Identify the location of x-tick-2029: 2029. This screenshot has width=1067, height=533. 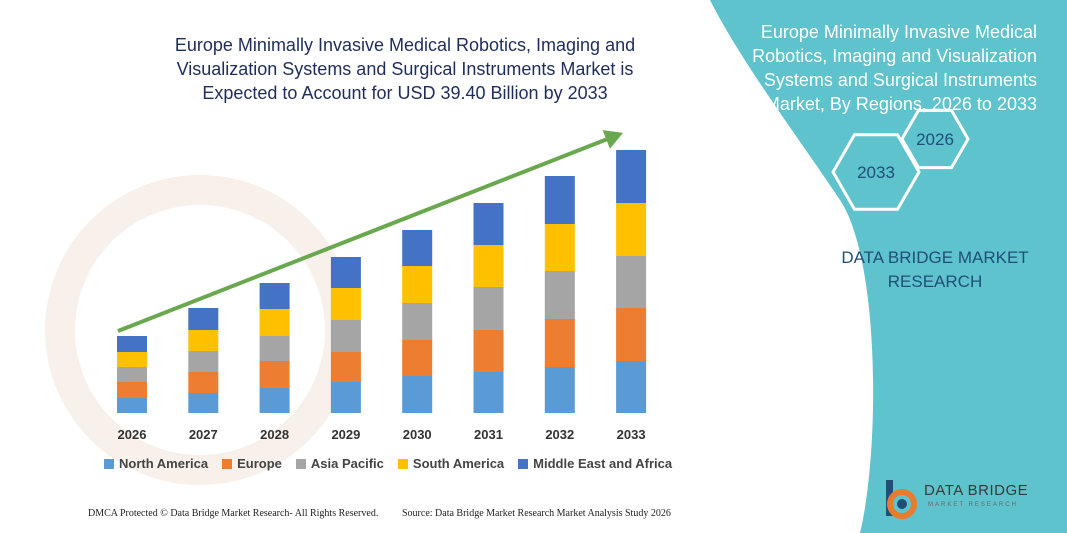
(345, 434).